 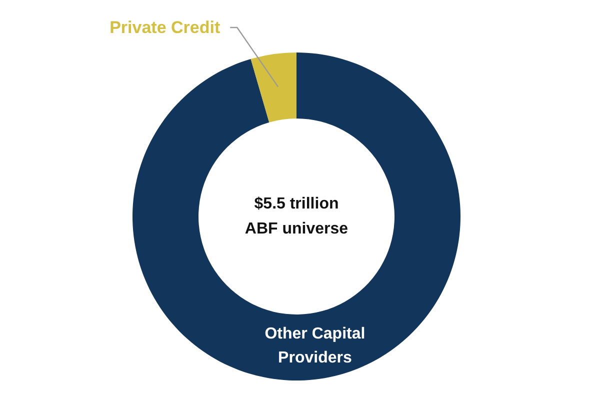 I want to click on slice-label: Private Credit, so click(x=165, y=27).